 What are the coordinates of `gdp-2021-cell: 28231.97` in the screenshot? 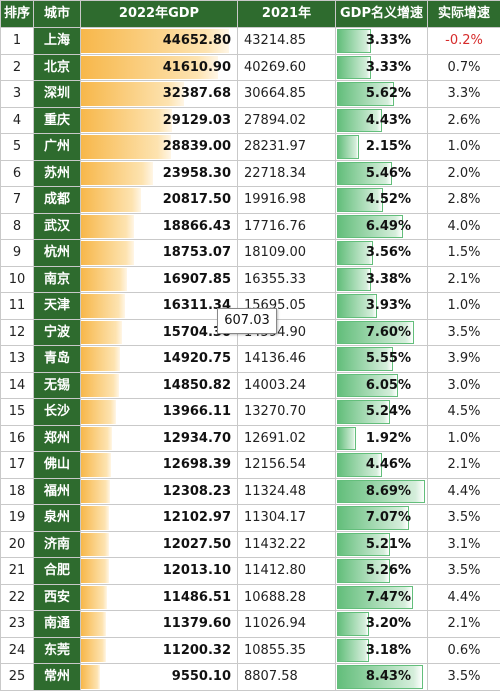 It's located at (287, 147).